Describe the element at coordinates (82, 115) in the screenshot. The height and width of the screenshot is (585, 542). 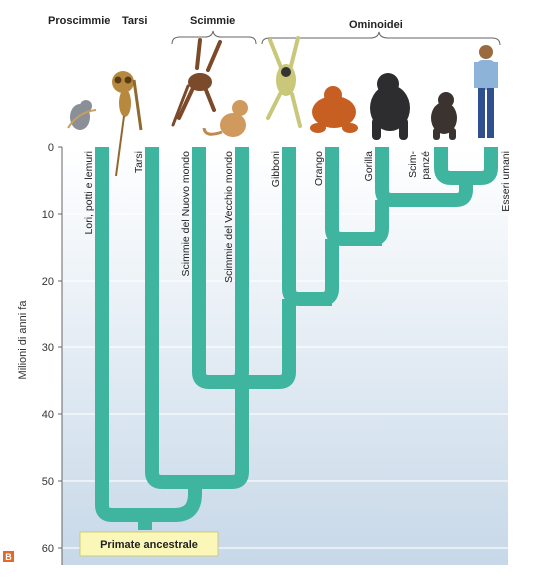
I see `loris-icon` at that location.